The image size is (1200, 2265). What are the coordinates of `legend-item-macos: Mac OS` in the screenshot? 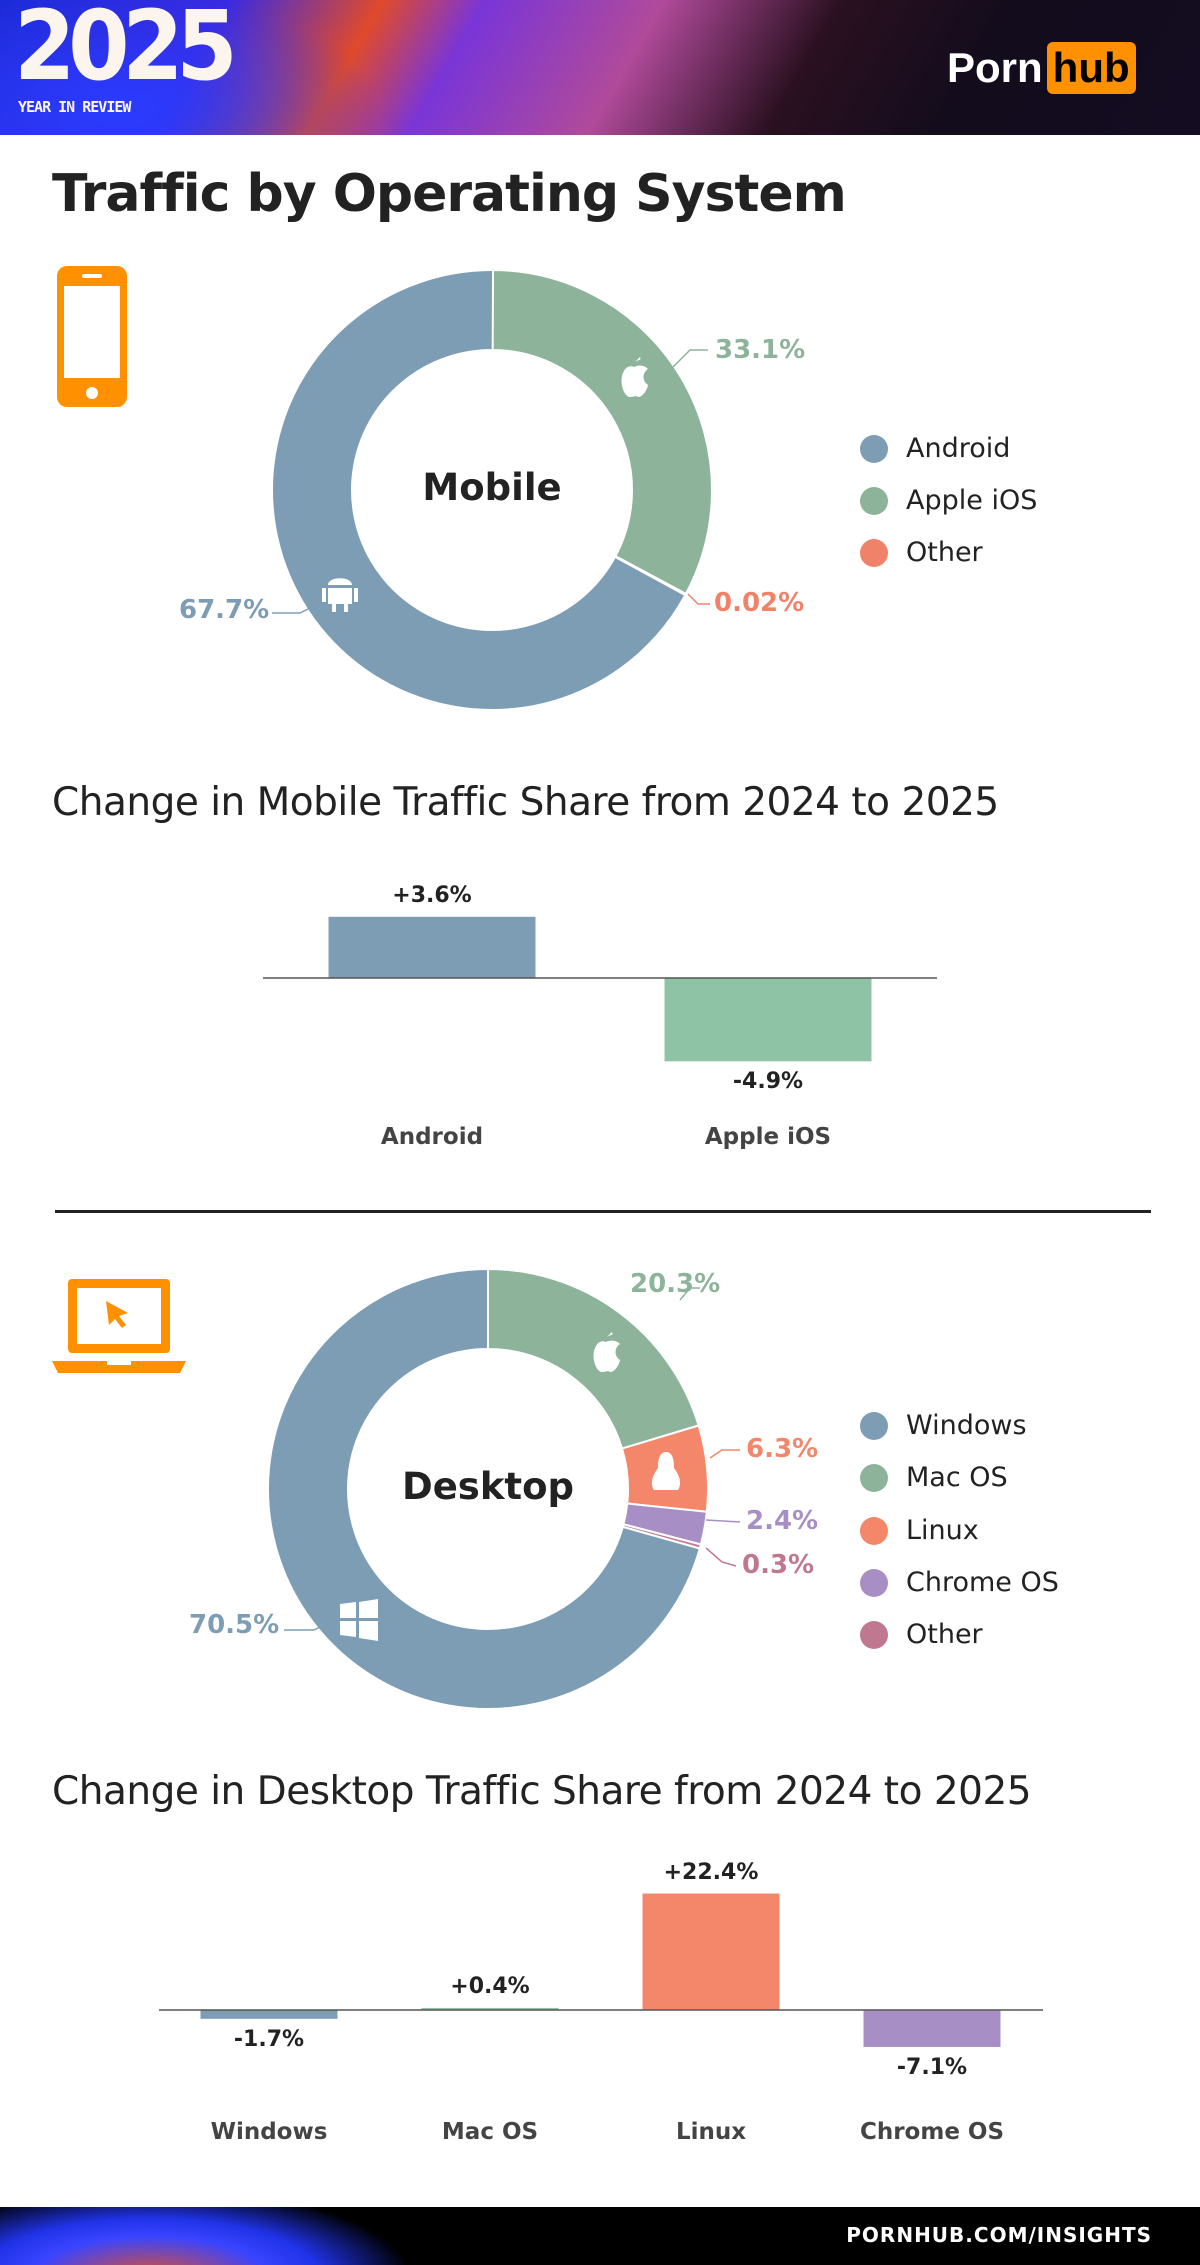 It's located at (934, 1477).